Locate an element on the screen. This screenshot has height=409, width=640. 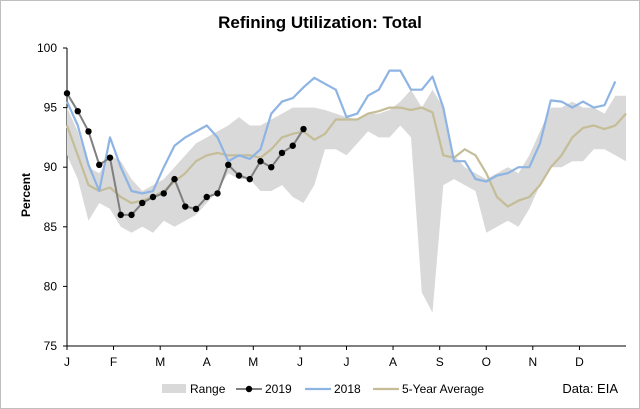
y-tick-label: 85 is located at coordinates (51, 227).